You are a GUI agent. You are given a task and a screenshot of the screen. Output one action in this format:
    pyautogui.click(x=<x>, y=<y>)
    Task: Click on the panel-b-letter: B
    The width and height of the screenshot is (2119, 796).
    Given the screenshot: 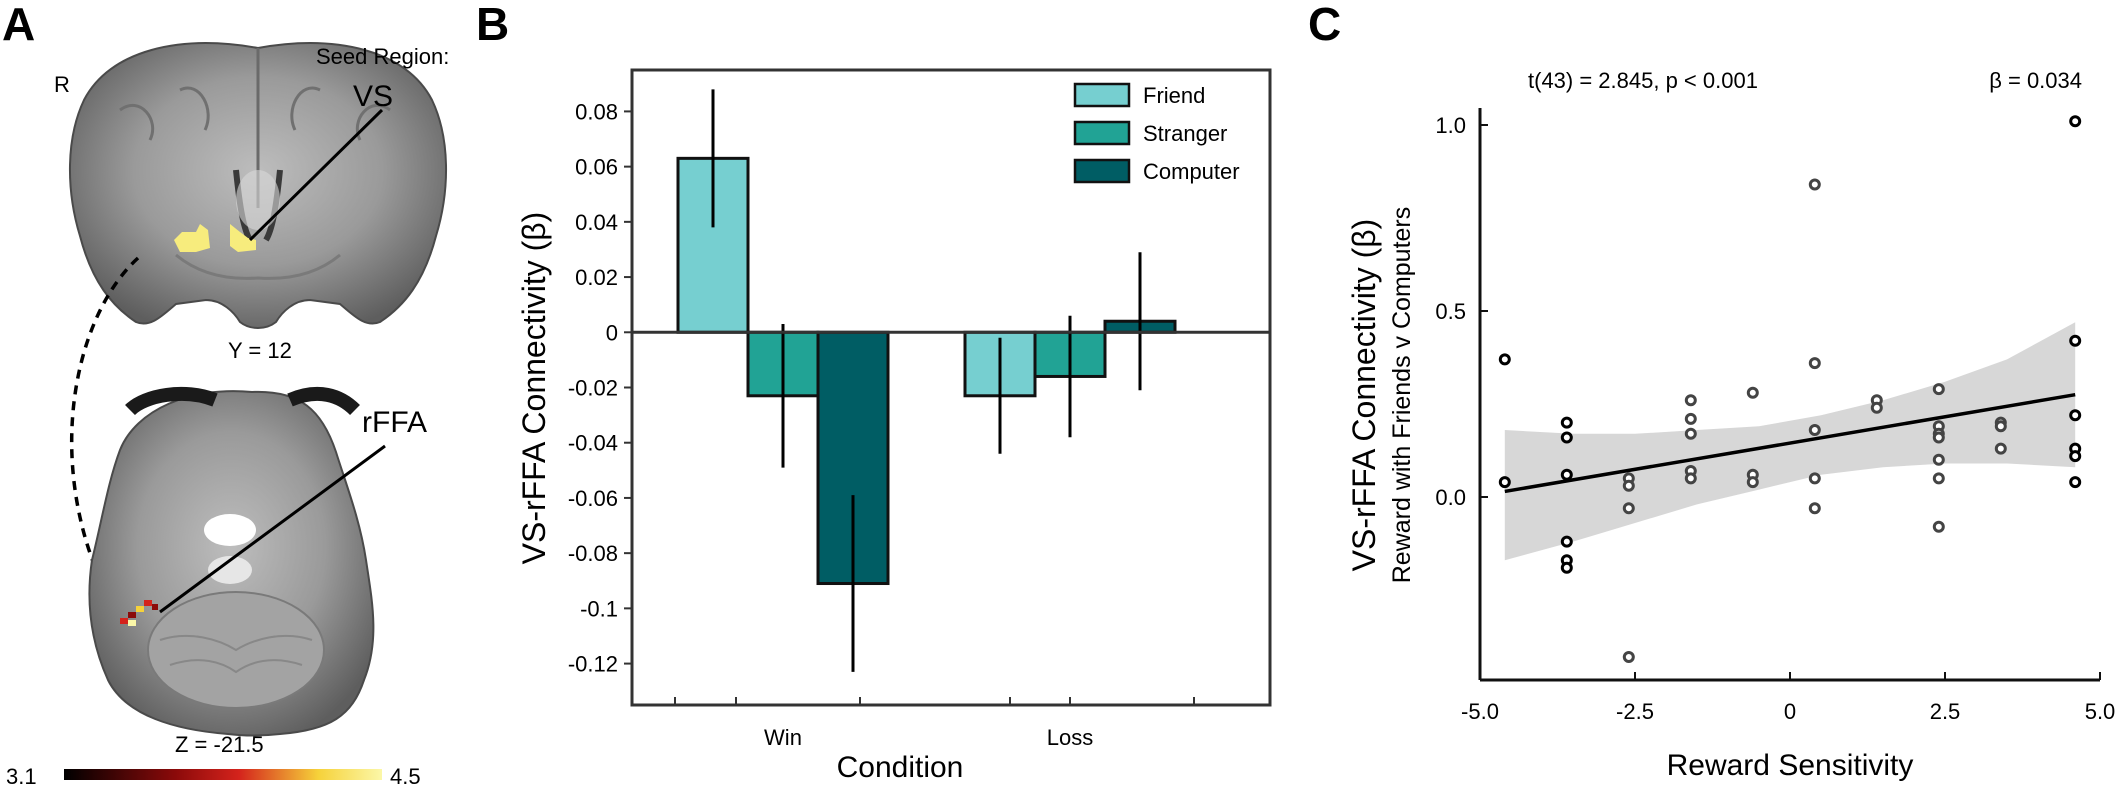 What is the action you would take?
    pyautogui.click(x=492, y=25)
    